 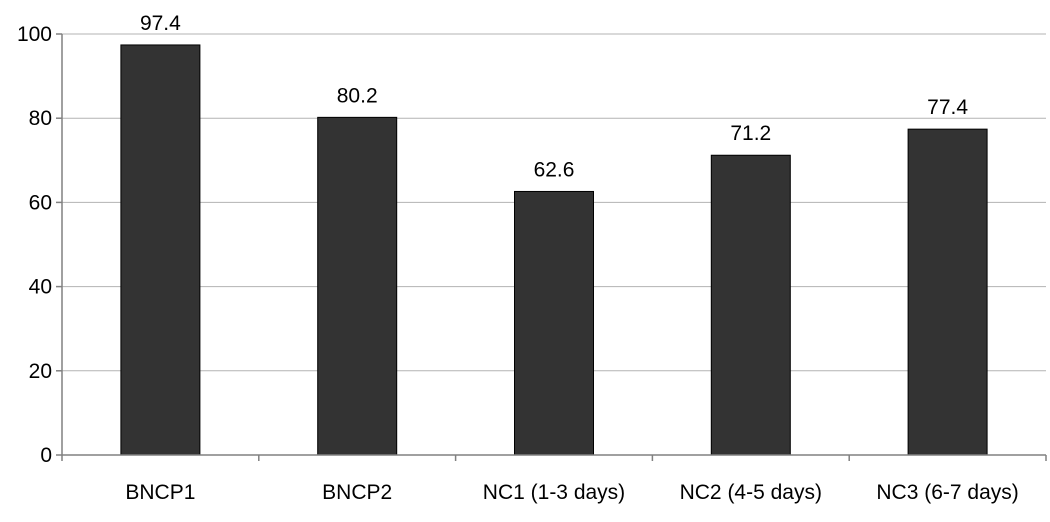 I want to click on y-tick-label: 80, so click(x=40, y=118).